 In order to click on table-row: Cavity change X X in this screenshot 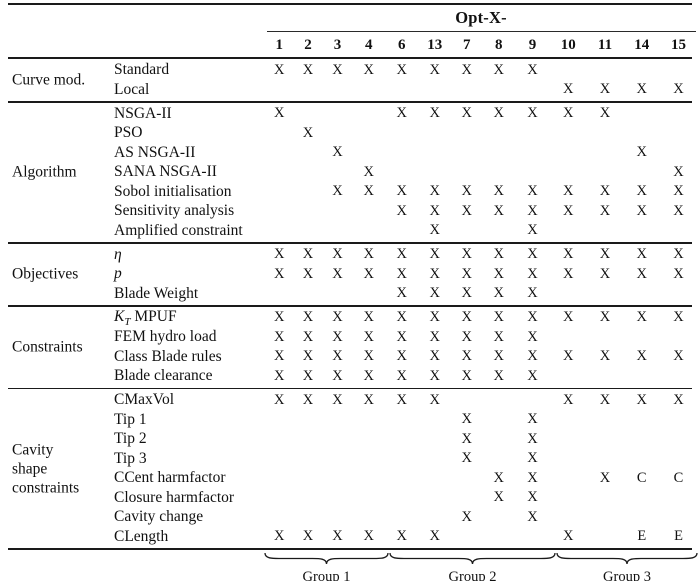, I will do `click(407, 518)`.